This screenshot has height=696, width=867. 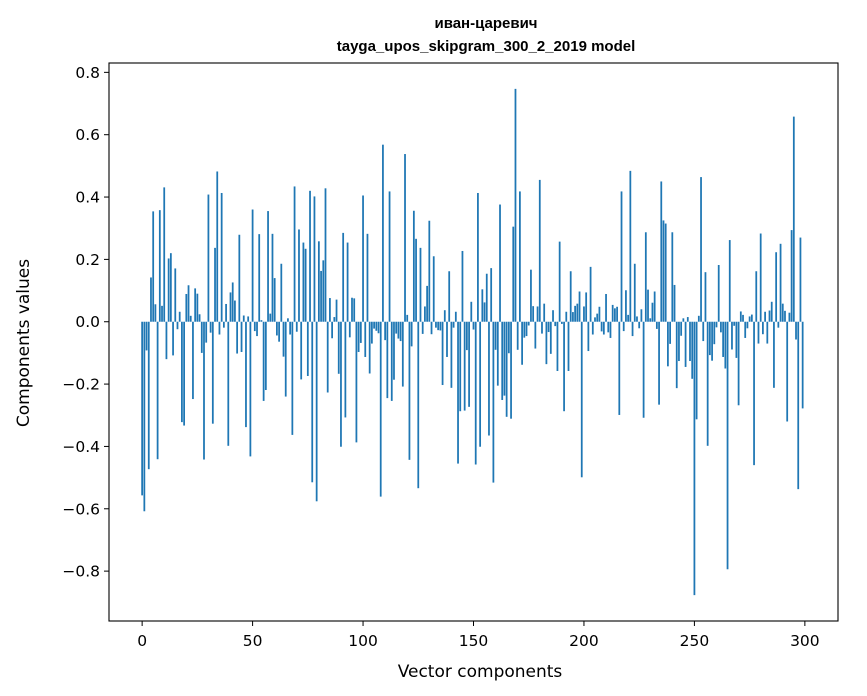 What do you see at coordinates (24, 343) in the screenshot?
I see `y-axis-label: Components values` at bounding box center [24, 343].